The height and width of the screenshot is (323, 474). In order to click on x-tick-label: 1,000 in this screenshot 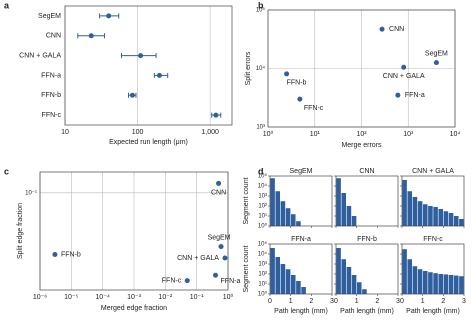, I will do `click(210, 132)`.